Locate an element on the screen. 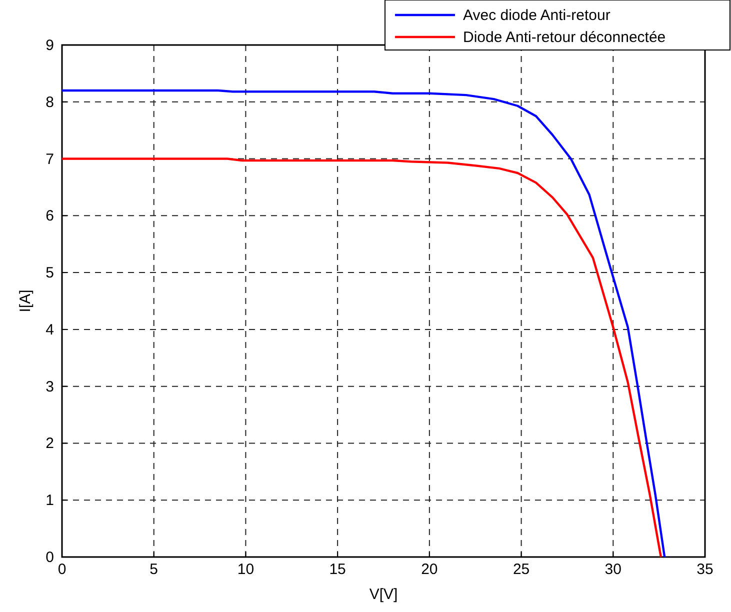 The height and width of the screenshot is (612, 731). x-axis-title: V[V] is located at coordinates (383, 594).